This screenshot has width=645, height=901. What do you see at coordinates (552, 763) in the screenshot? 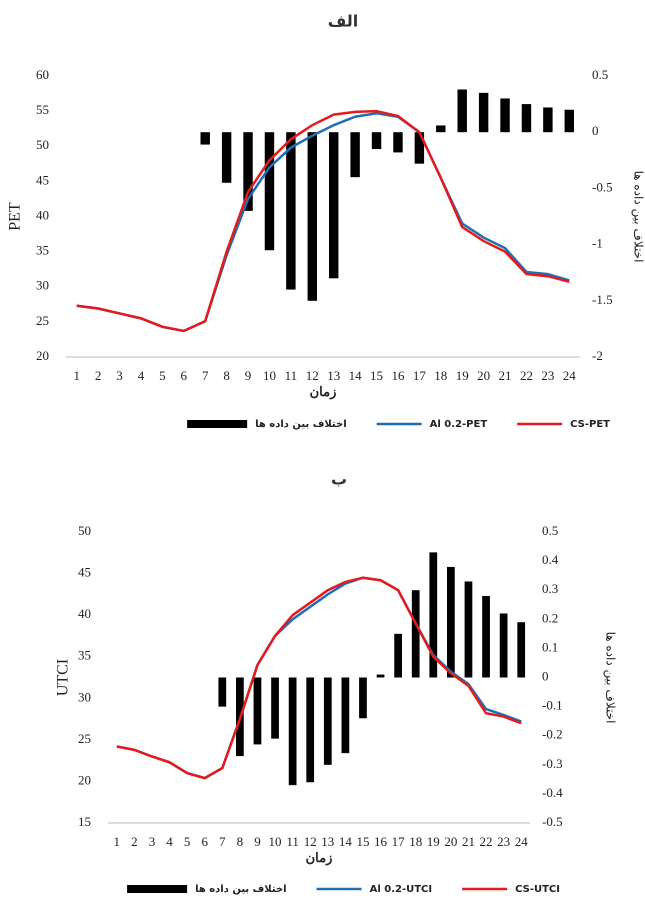
I see `y2-tick-label: -0.3` at bounding box center [552, 763].